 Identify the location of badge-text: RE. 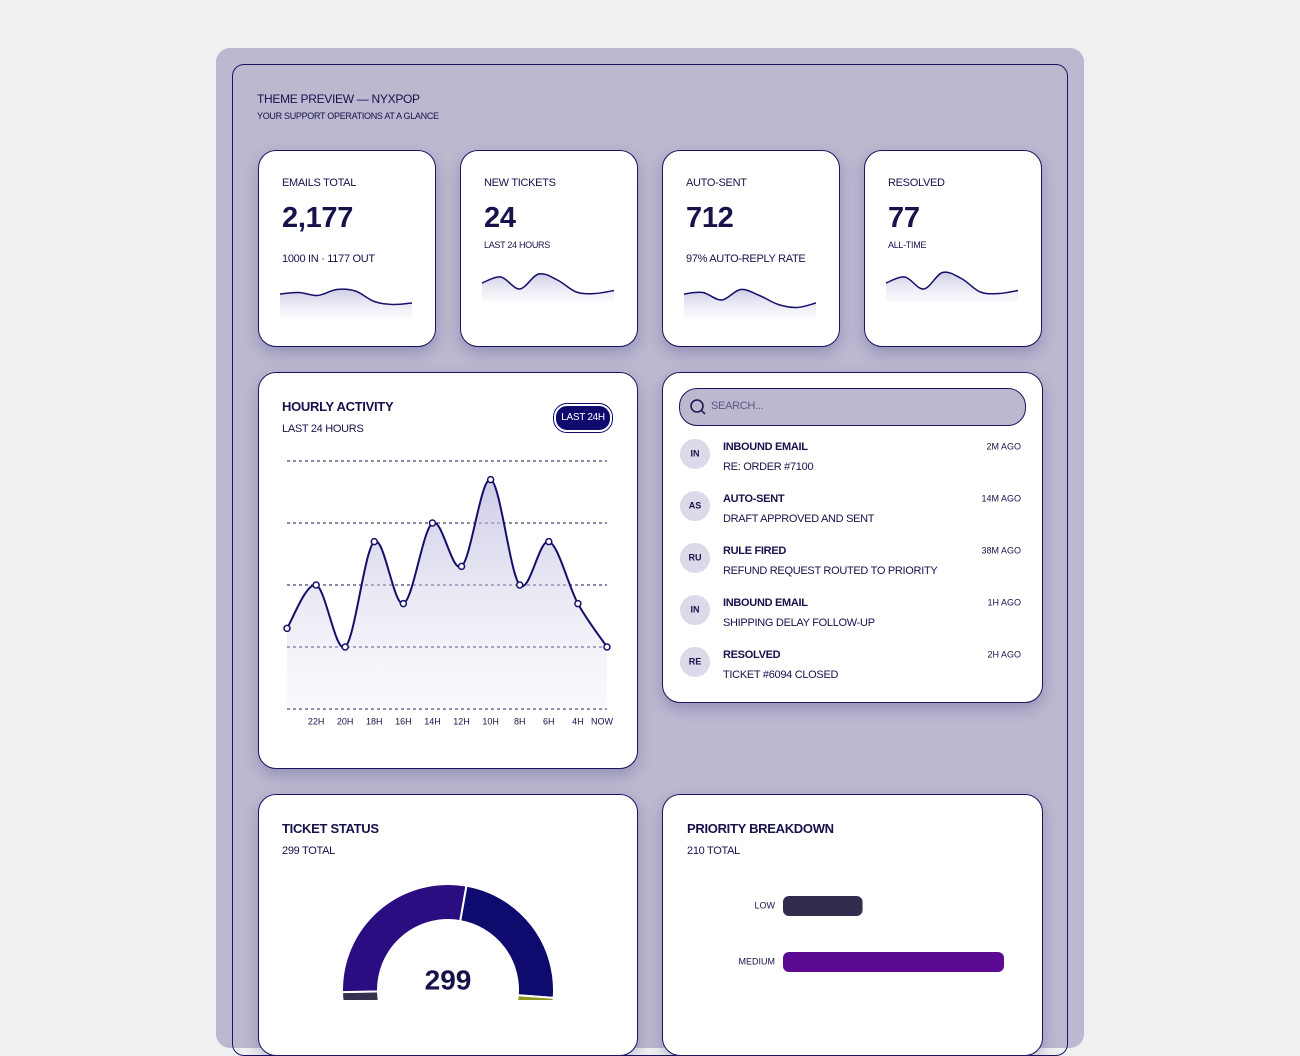
(695, 661).